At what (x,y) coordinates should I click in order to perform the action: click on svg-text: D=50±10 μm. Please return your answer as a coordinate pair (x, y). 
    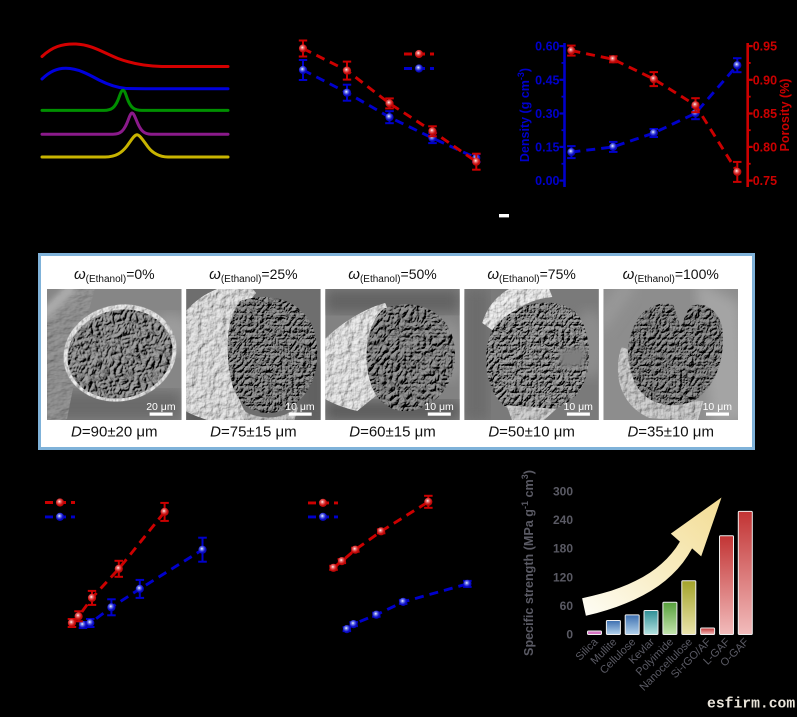
    Looking at the image, I should click on (531, 432).